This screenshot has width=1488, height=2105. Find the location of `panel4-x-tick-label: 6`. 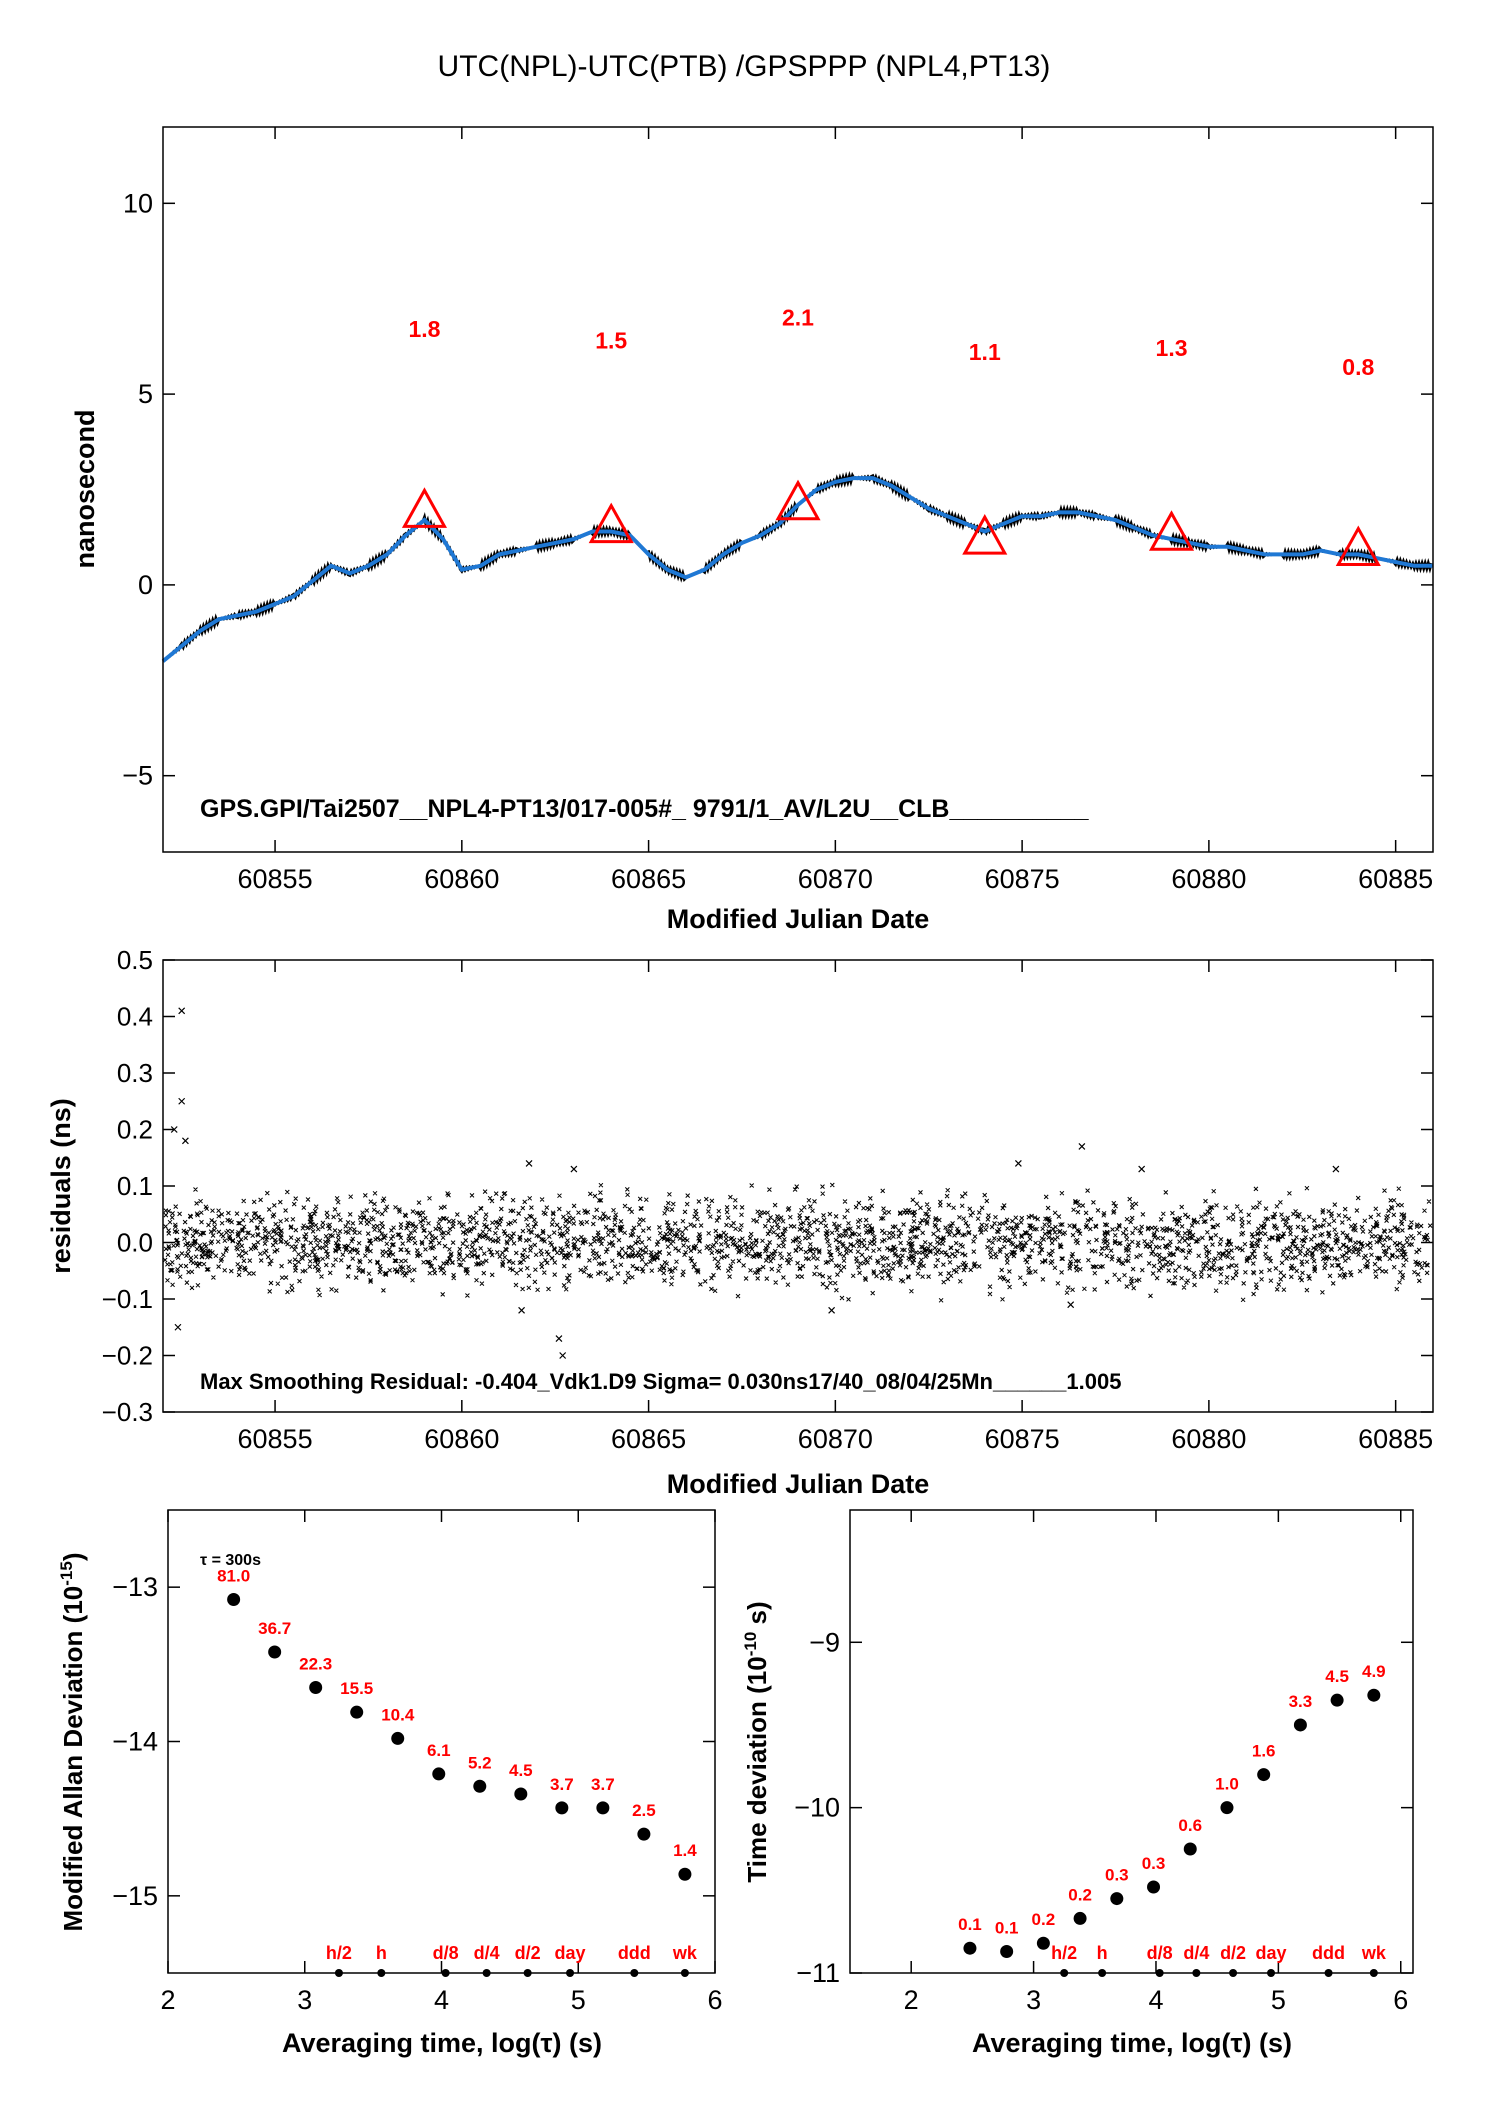

panel4-x-tick-label: 6 is located at coordinates (1400, 2000).